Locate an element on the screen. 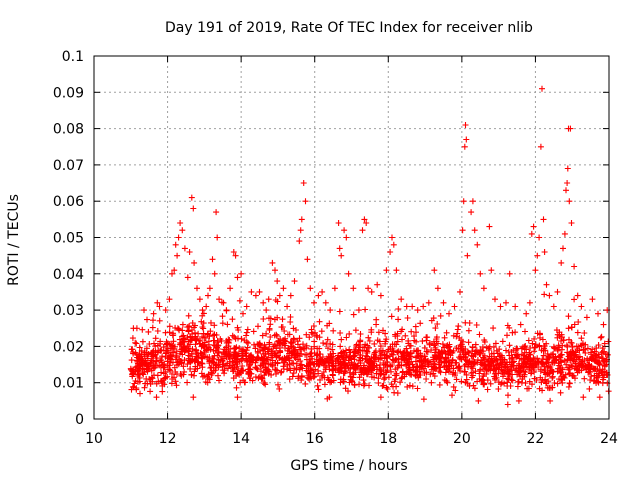 The image size is (640, 480). y-tick-label: 0.01 is located at coordinates (68, 384).